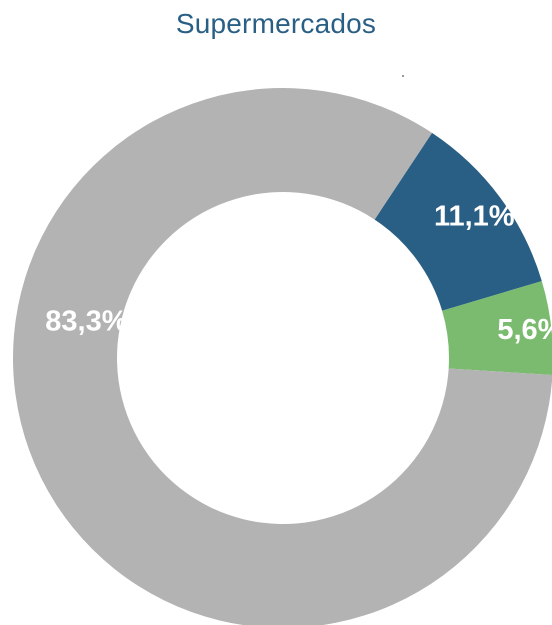 The image size is (552, 625). Describe the element at coordinates (524, 330) in the screenshot. I see `slice-data-label: 5,6%` at that location.